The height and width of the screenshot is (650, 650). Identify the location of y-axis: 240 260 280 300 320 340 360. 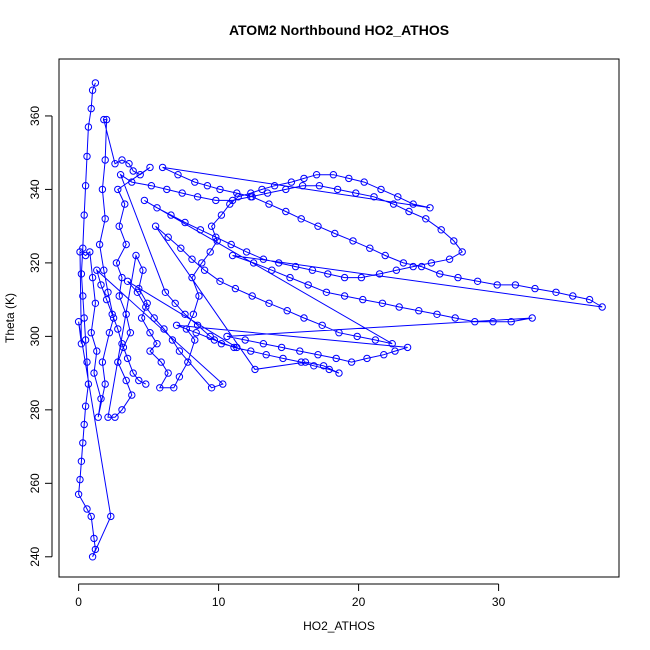
(40, 336).